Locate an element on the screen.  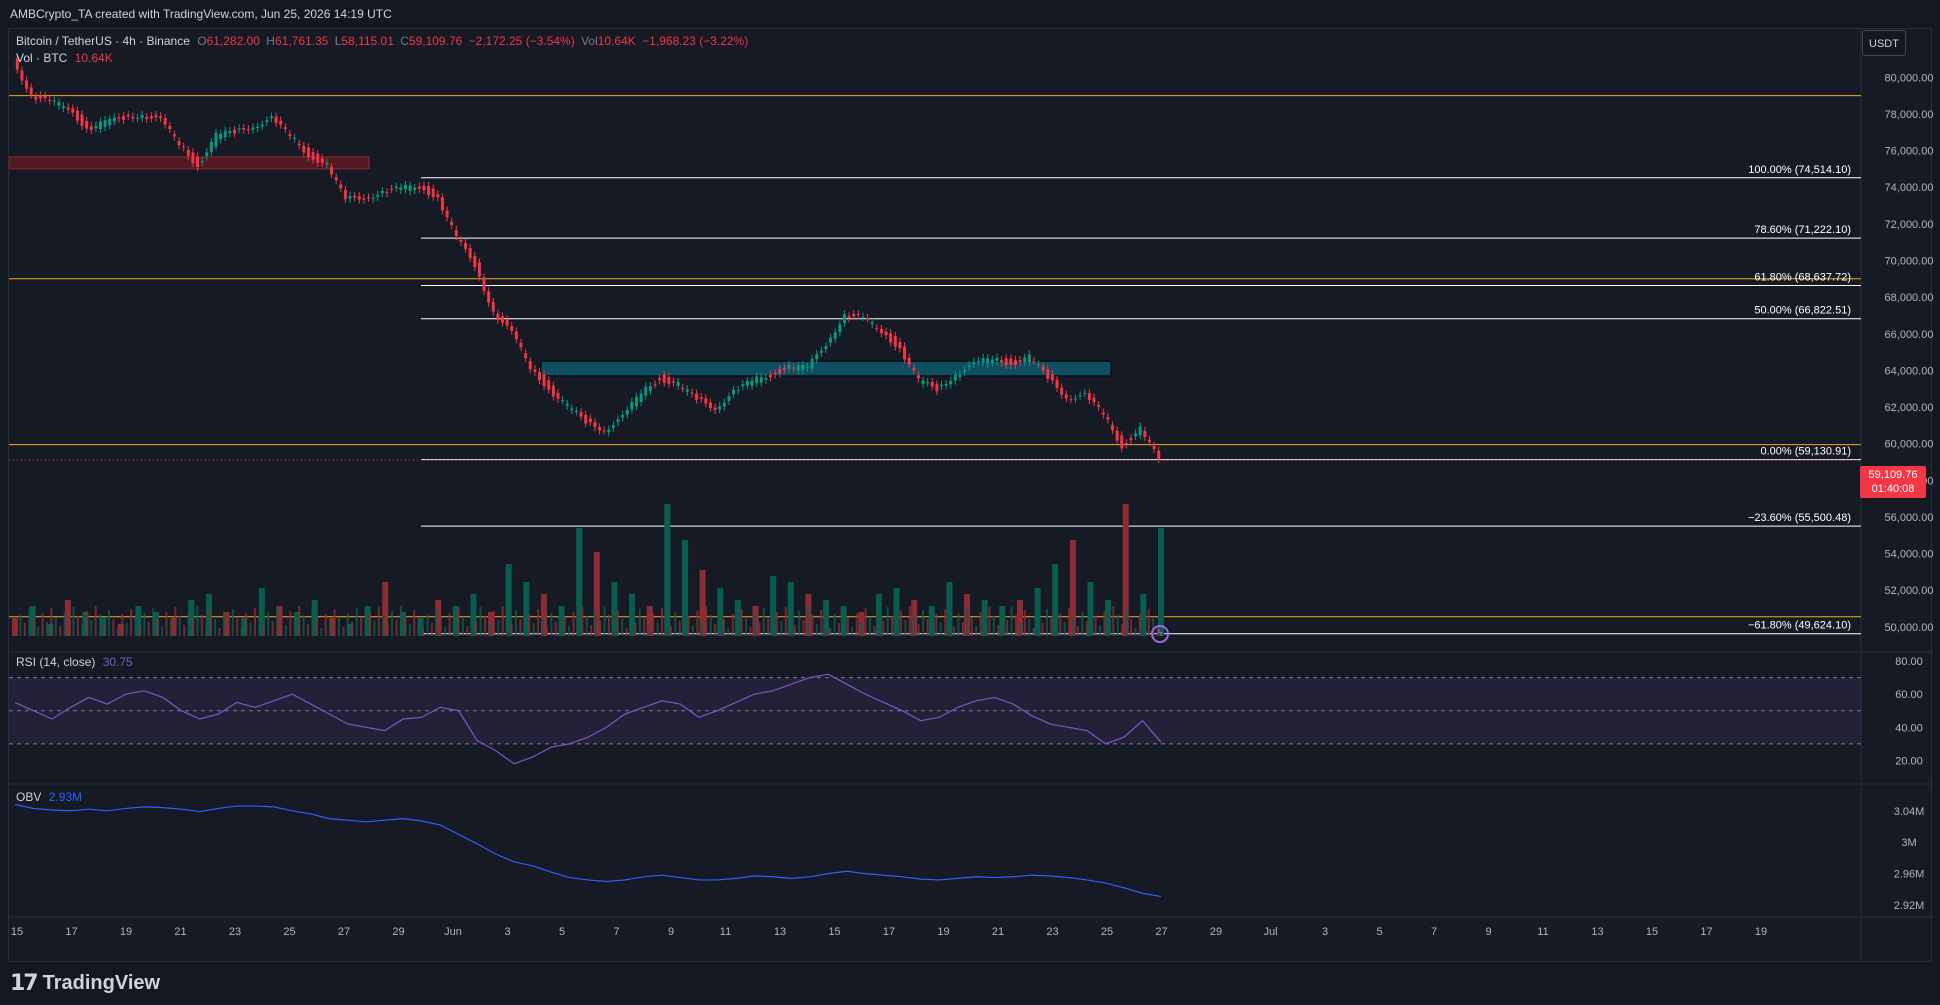
fib-level-label: 78.60% (71,222.10) is located at coordinates (1802, 230).